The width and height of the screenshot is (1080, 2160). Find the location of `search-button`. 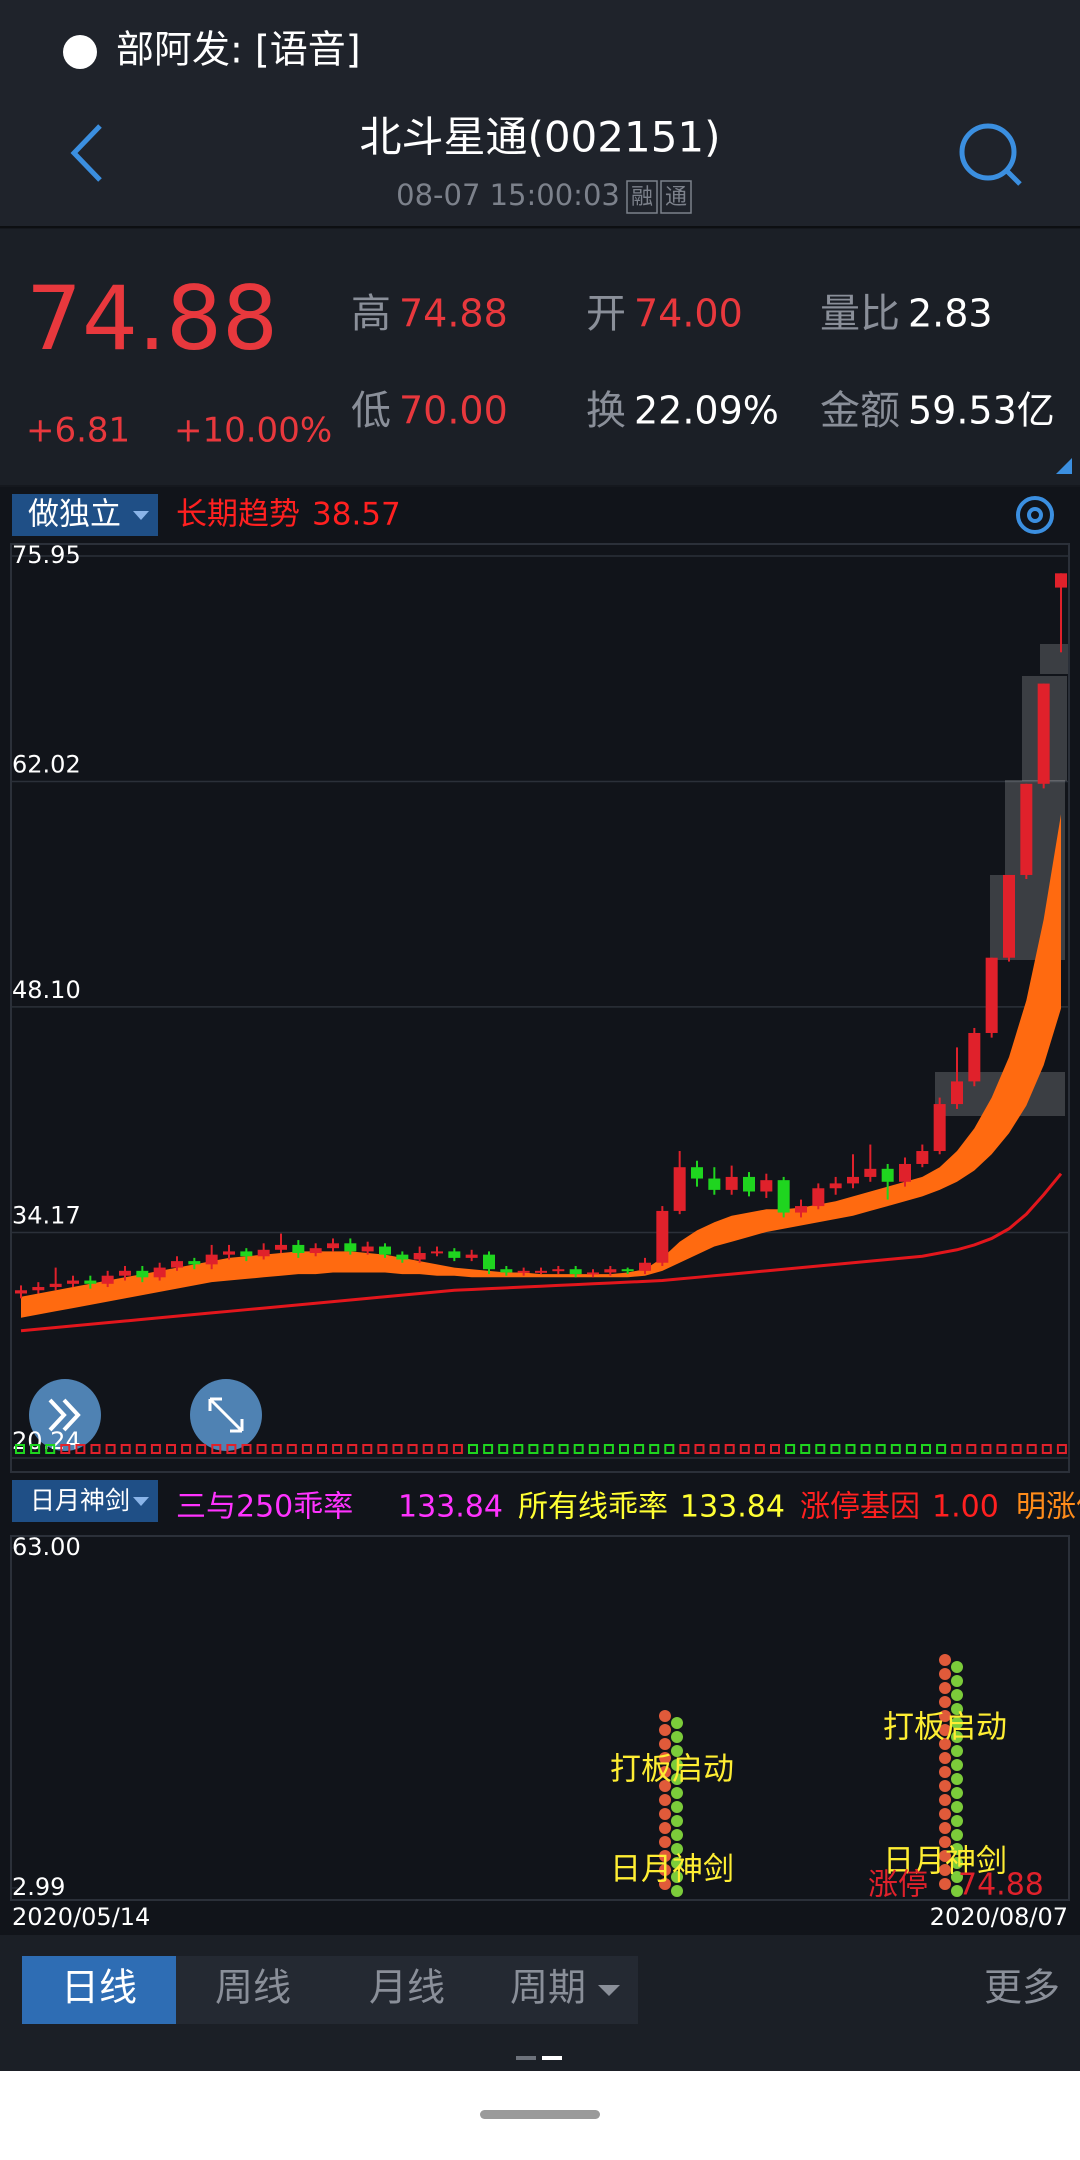

search-button is located at coordinates (990, 154).